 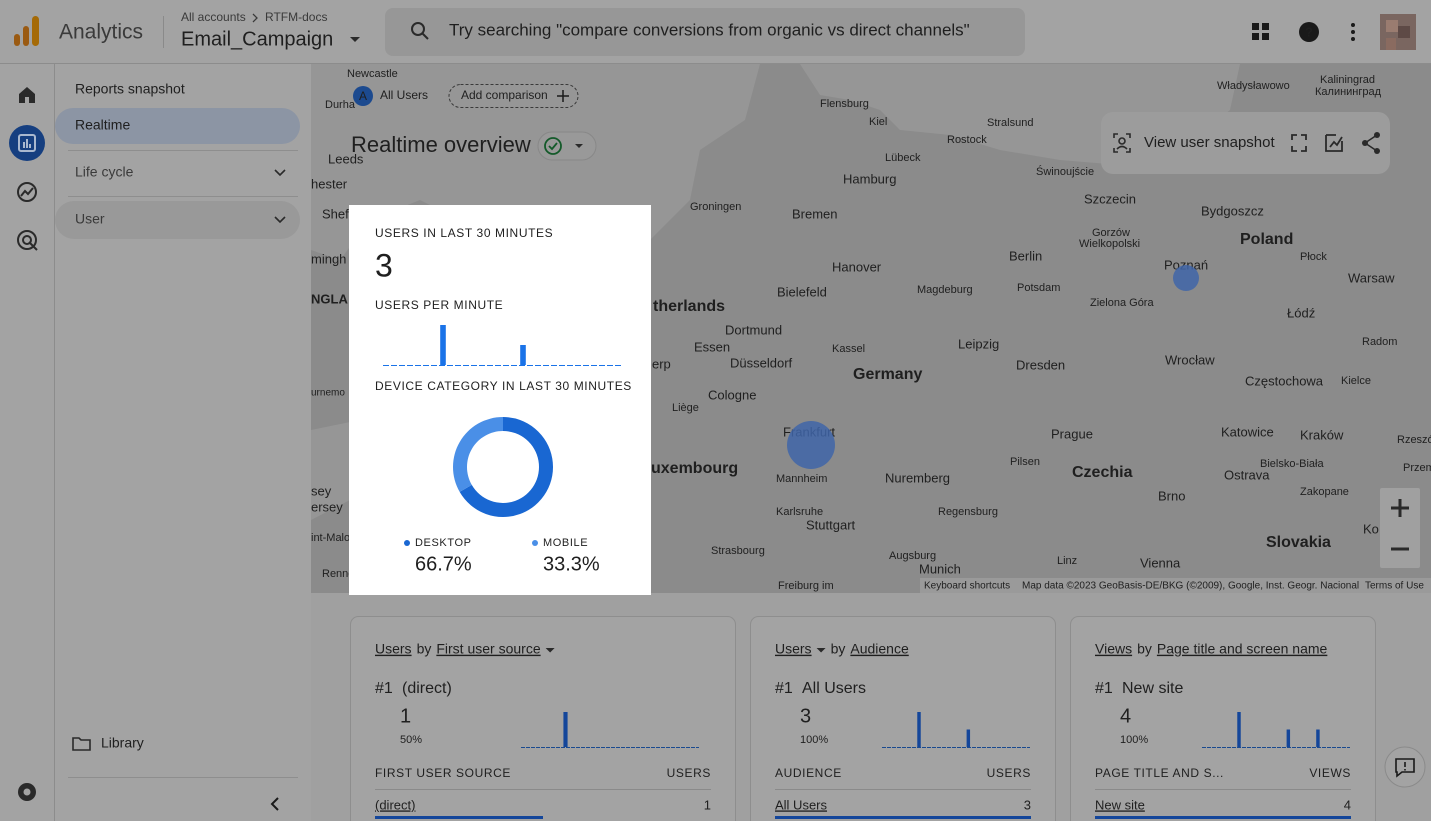 I want to click on map-city-label: Newcastle, so click(x=372, y=74).